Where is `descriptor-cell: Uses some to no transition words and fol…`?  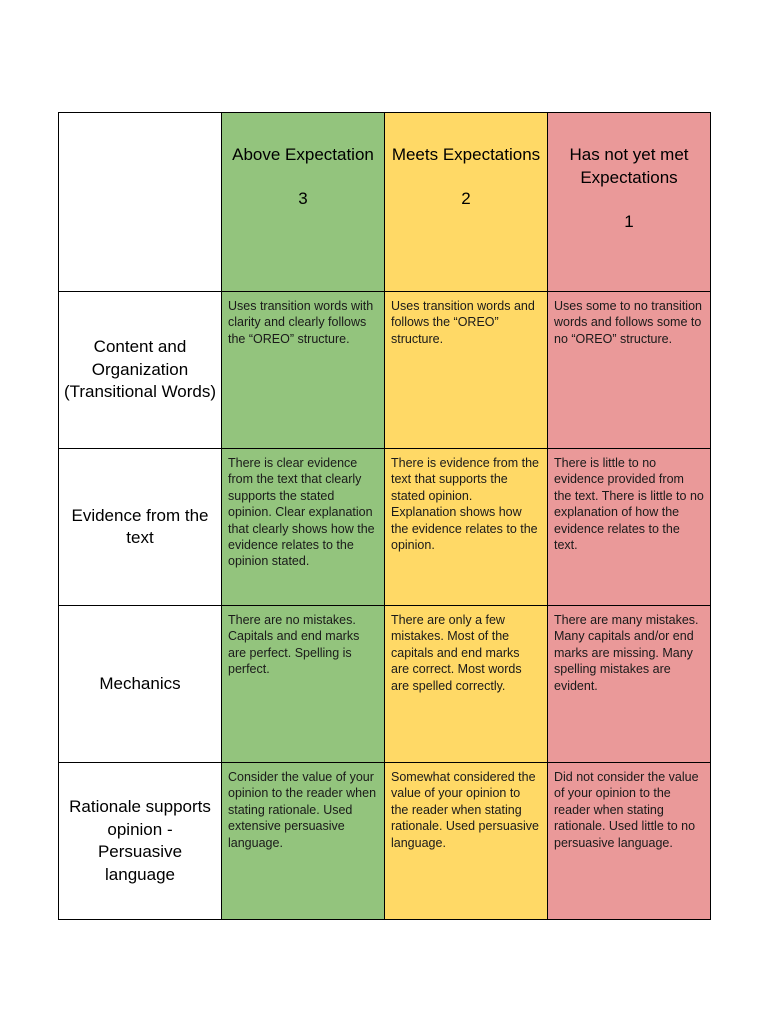
descriptor-cell: Uses some to no transition words and fol… is located at coordinates (629, 370).